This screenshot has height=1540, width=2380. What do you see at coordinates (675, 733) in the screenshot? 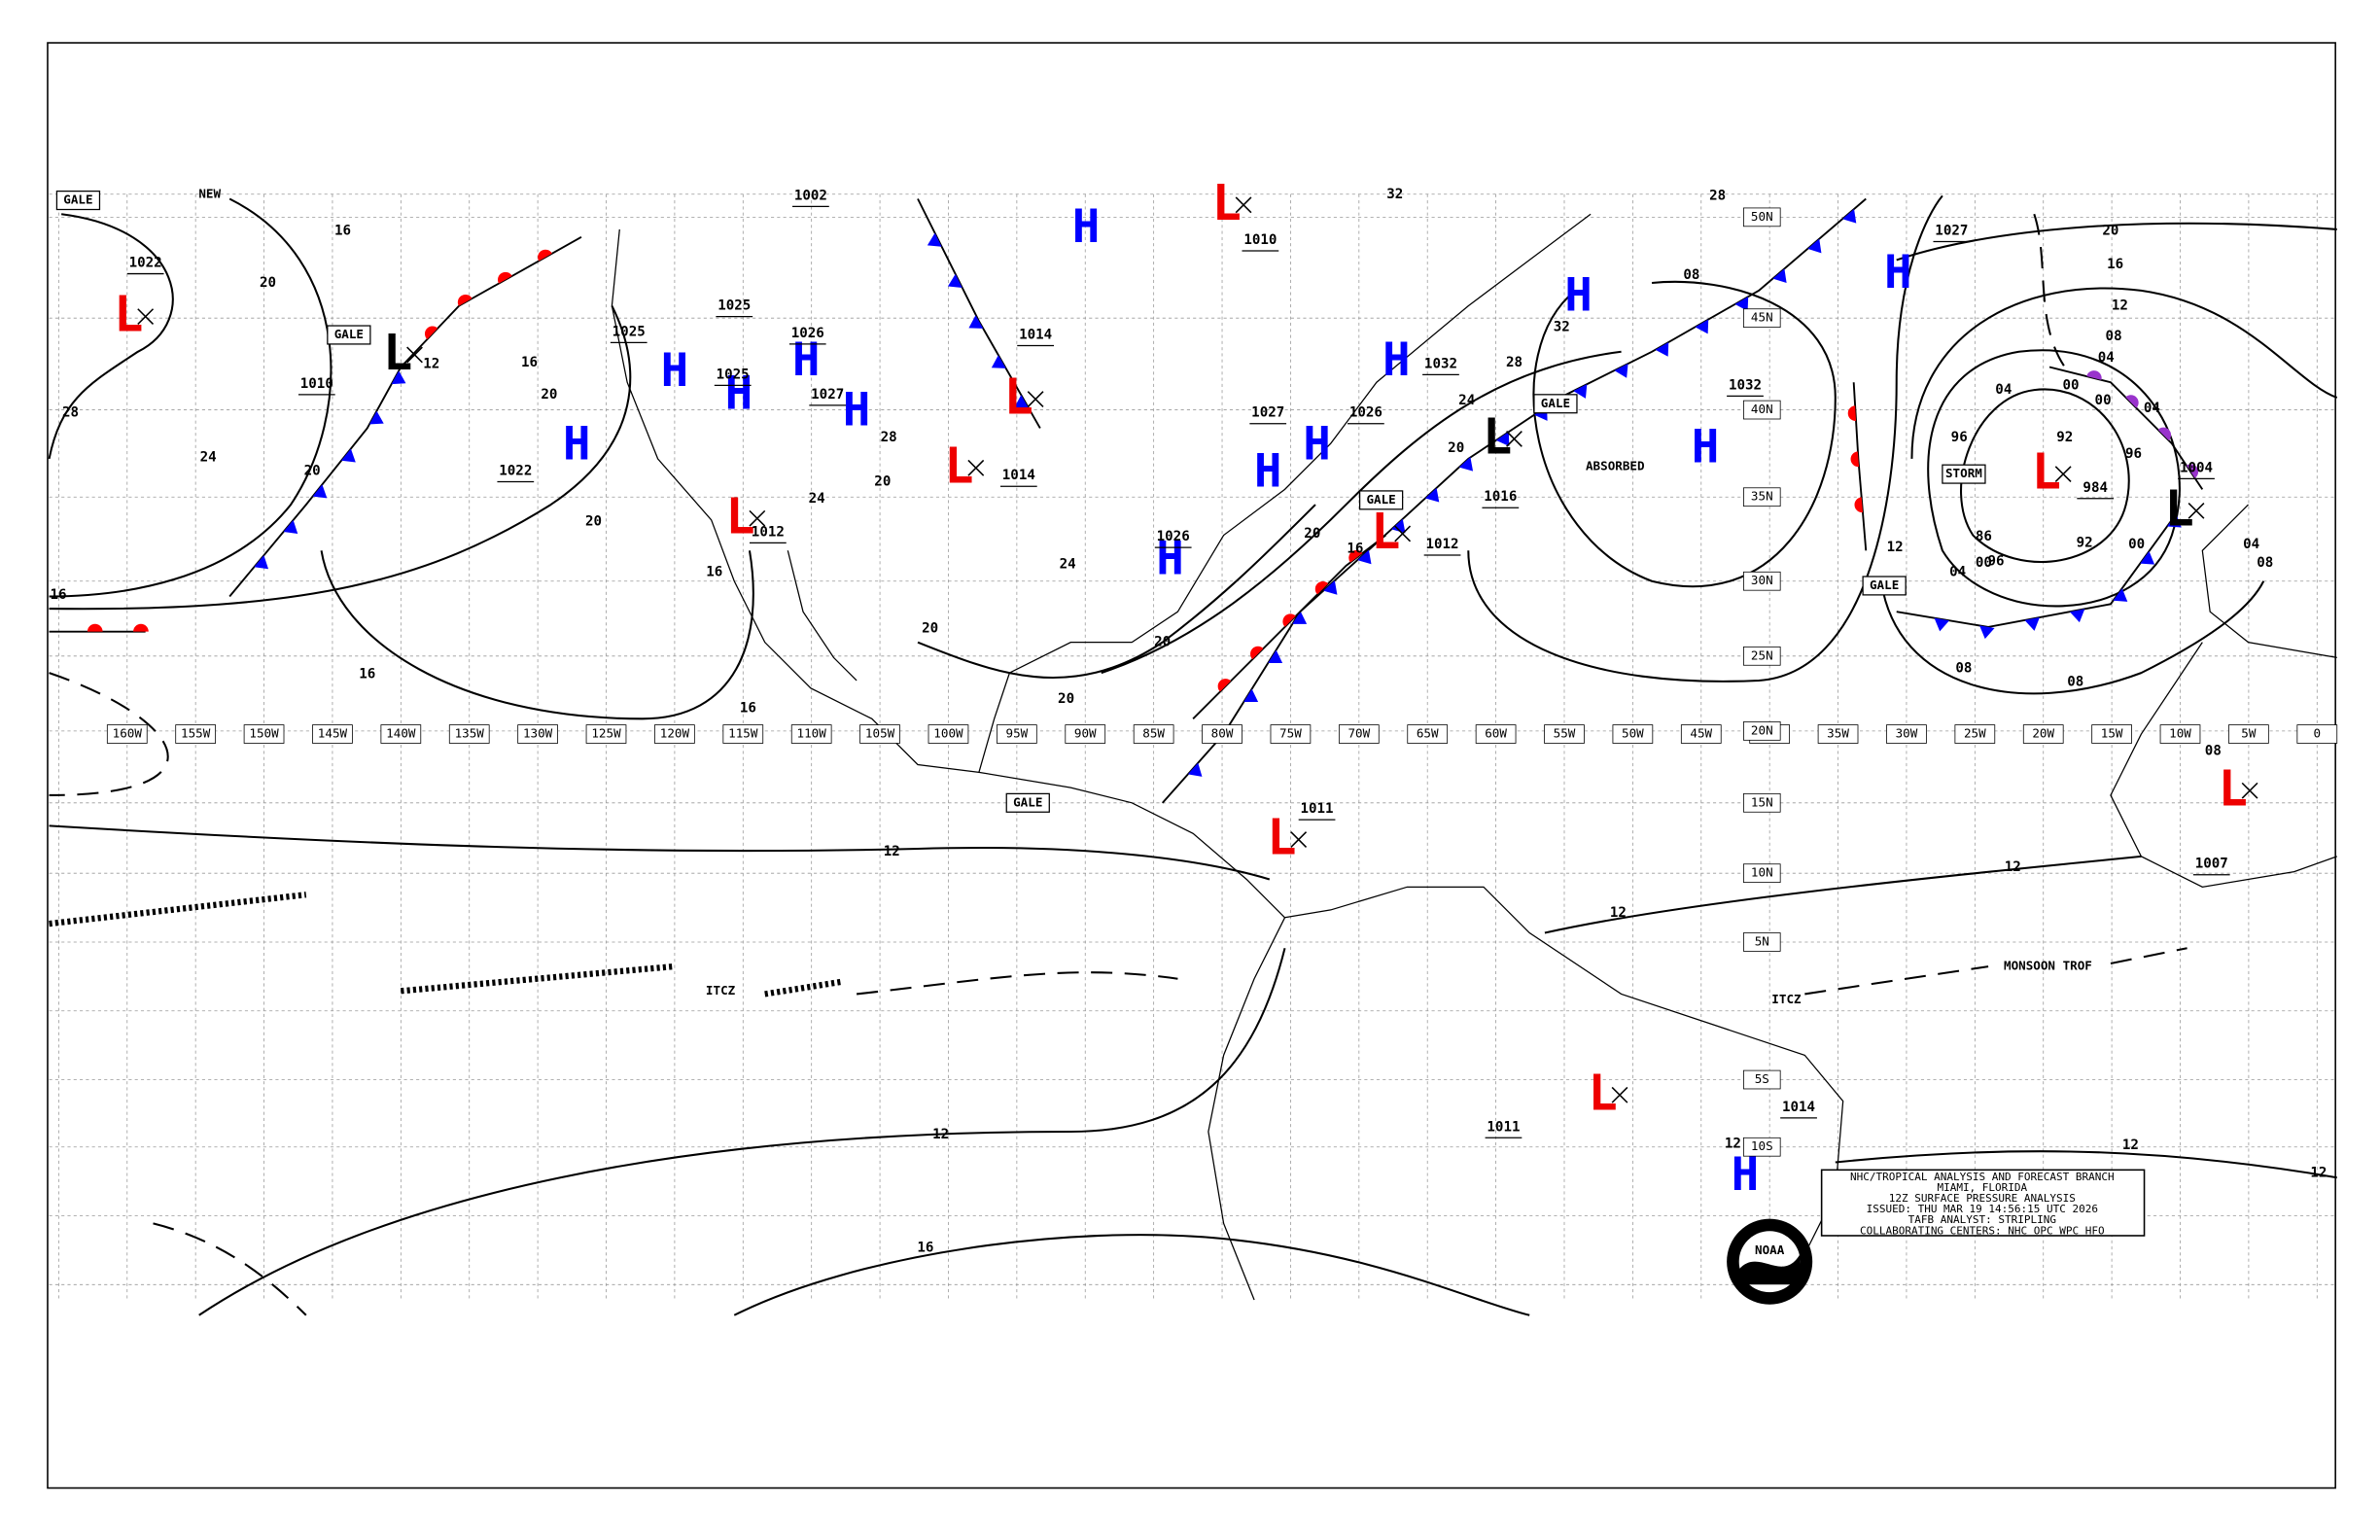
I see `longitude-label: 120W` at bounding box center [675, 733].